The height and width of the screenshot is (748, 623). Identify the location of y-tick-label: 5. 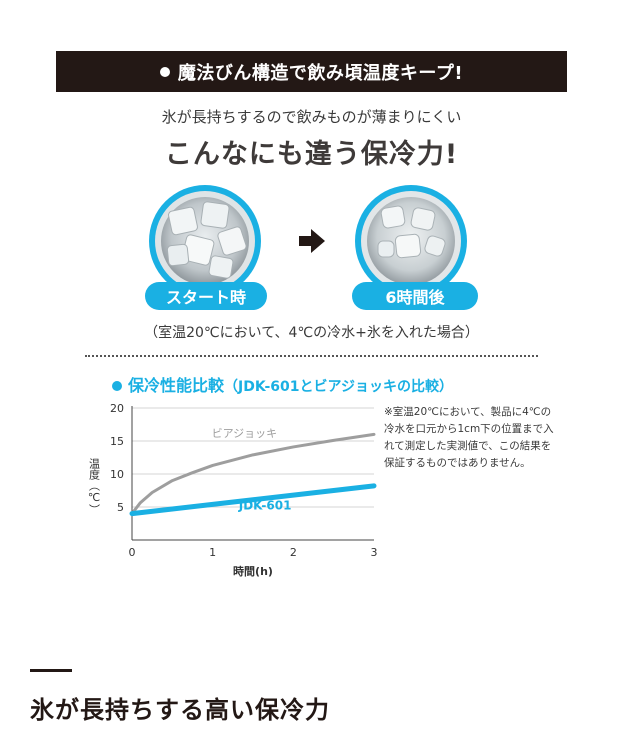
(120, 507).